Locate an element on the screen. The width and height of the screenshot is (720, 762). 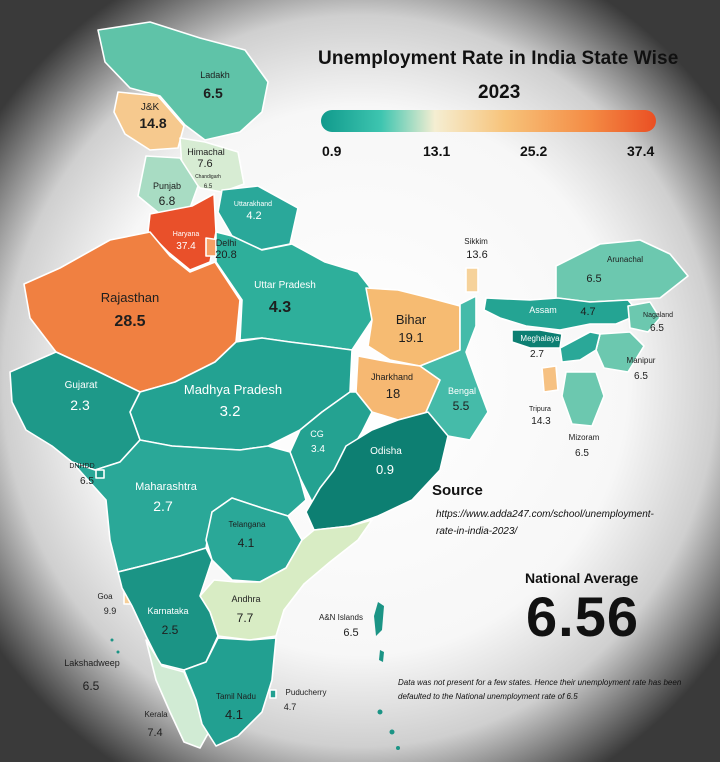
label-kerala-value: 7.4 is located at coordinates (154, 733).